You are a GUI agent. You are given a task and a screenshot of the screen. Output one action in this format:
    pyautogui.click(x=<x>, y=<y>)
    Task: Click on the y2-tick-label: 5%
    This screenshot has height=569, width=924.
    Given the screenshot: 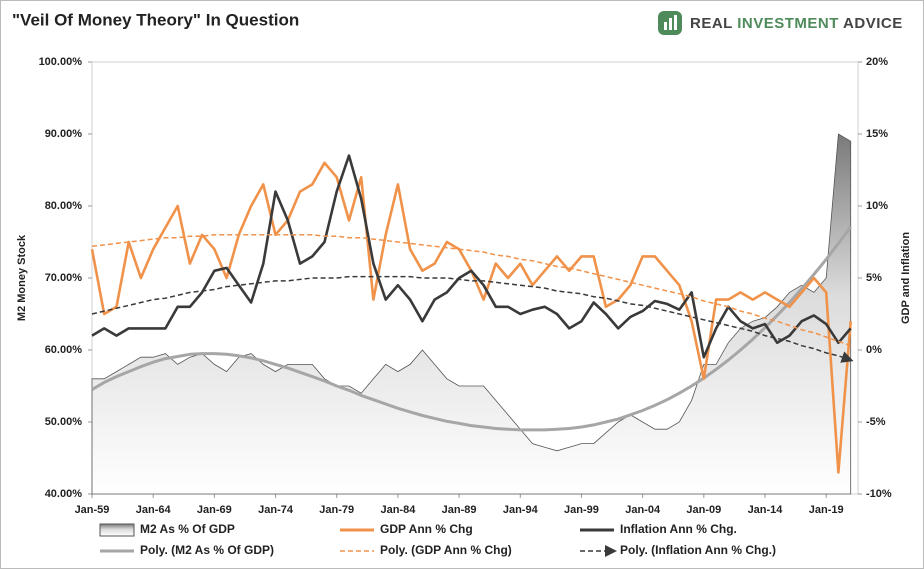 What is the action you would take?
    pyautogui.click(x=874, y=278)
    